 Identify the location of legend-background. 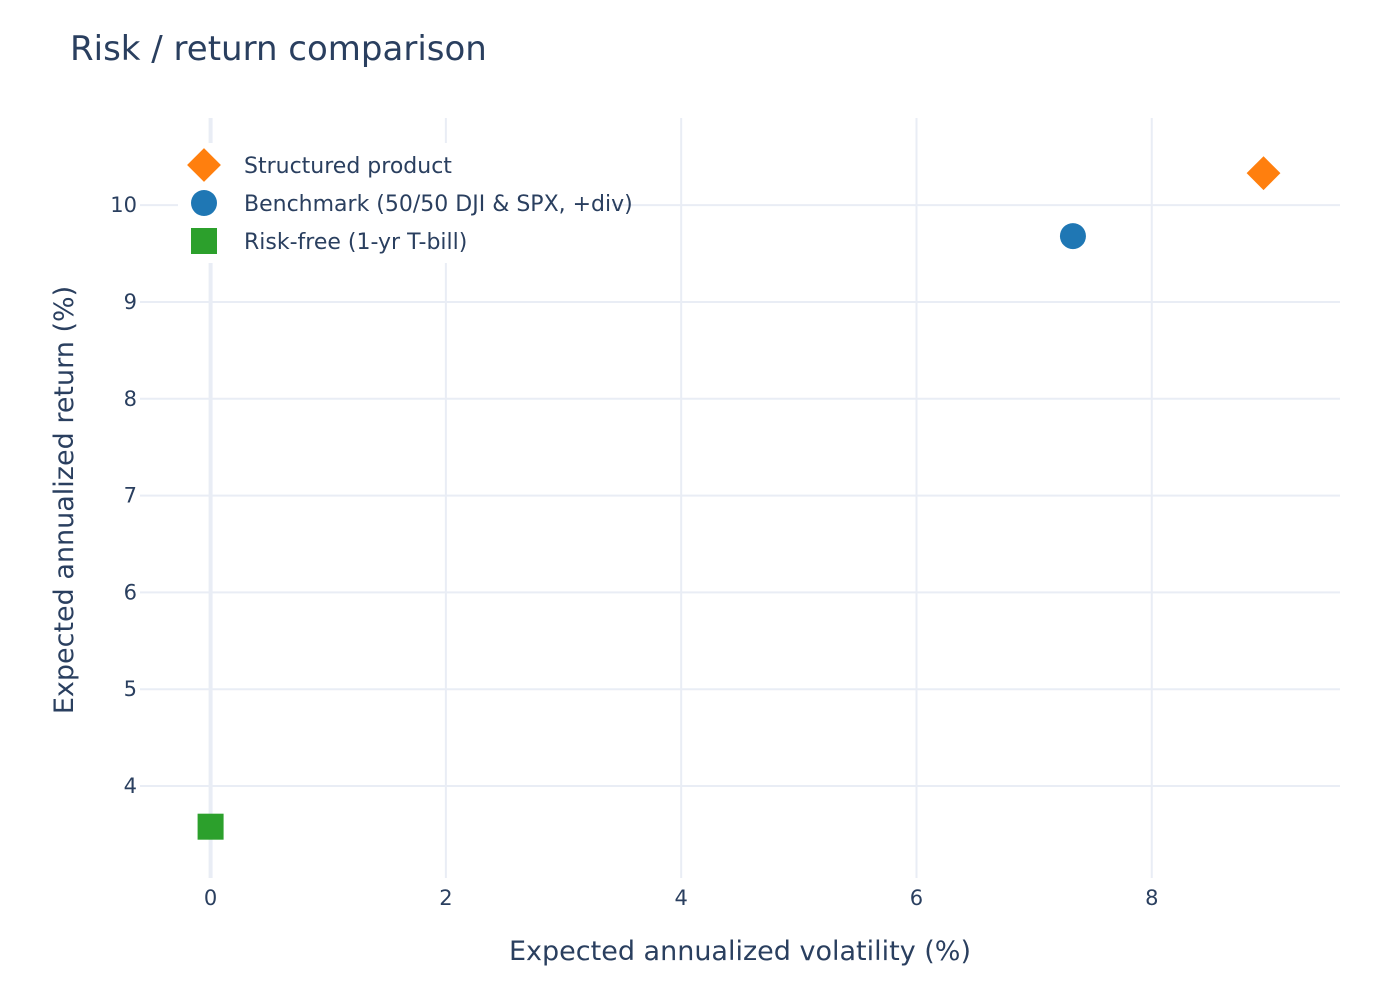
(395, 203).